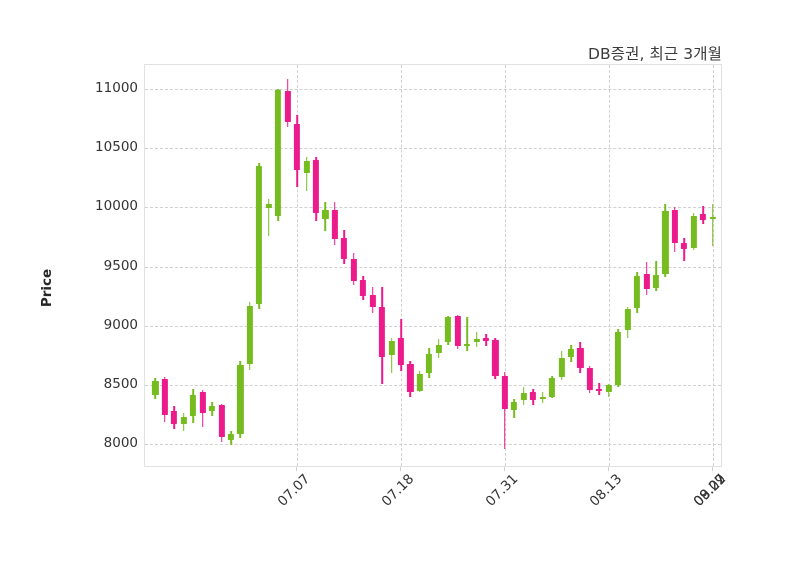 The width and height of the screenshot is (800, 575). What do you see at coordinates (655, 54) in the screenshot?
I see `chart-title-annotation: DB증권, 최근 3개월` at bounding box center [655, 54].